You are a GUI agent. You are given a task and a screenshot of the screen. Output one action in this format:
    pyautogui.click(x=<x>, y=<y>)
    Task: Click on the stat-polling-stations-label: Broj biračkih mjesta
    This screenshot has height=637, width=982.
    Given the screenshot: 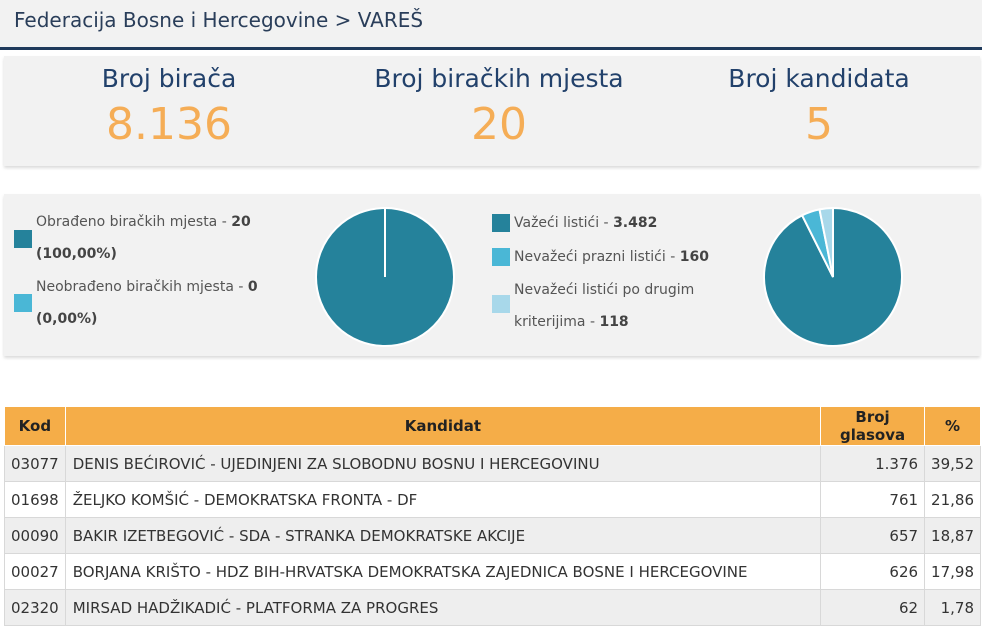 What is the action you would take?
    pyautogui.click(x=499, y=78)
    